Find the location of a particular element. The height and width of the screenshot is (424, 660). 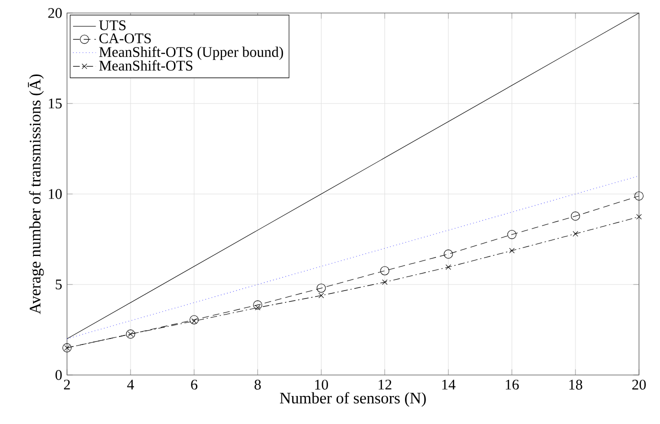

x-tick-label: 4 is located at coordinates (130, 385).